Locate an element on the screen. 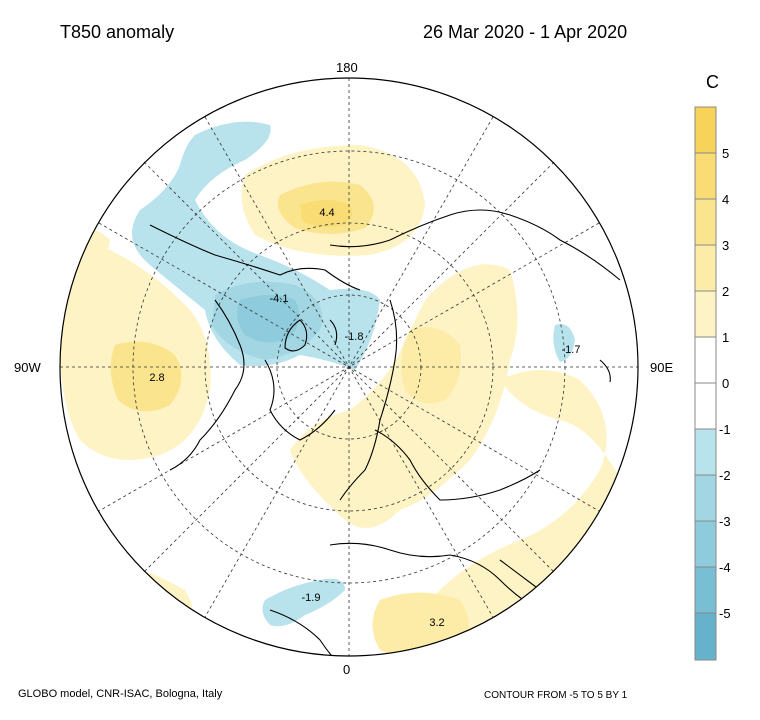 Image resolution: width=760 pixels, height=720 pixels. map-title: T850 anomaly is located at coordinates (117, 32).